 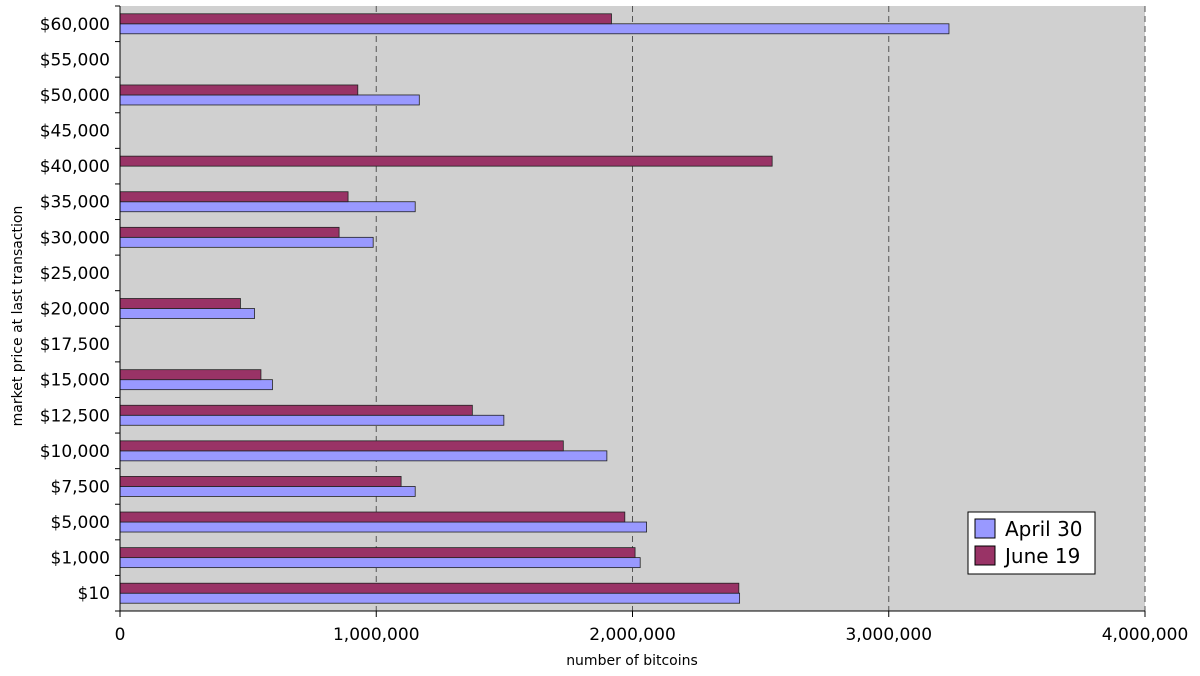 I want to click on x-tick-label: 4,000,000, so click(x=1145, y=635).